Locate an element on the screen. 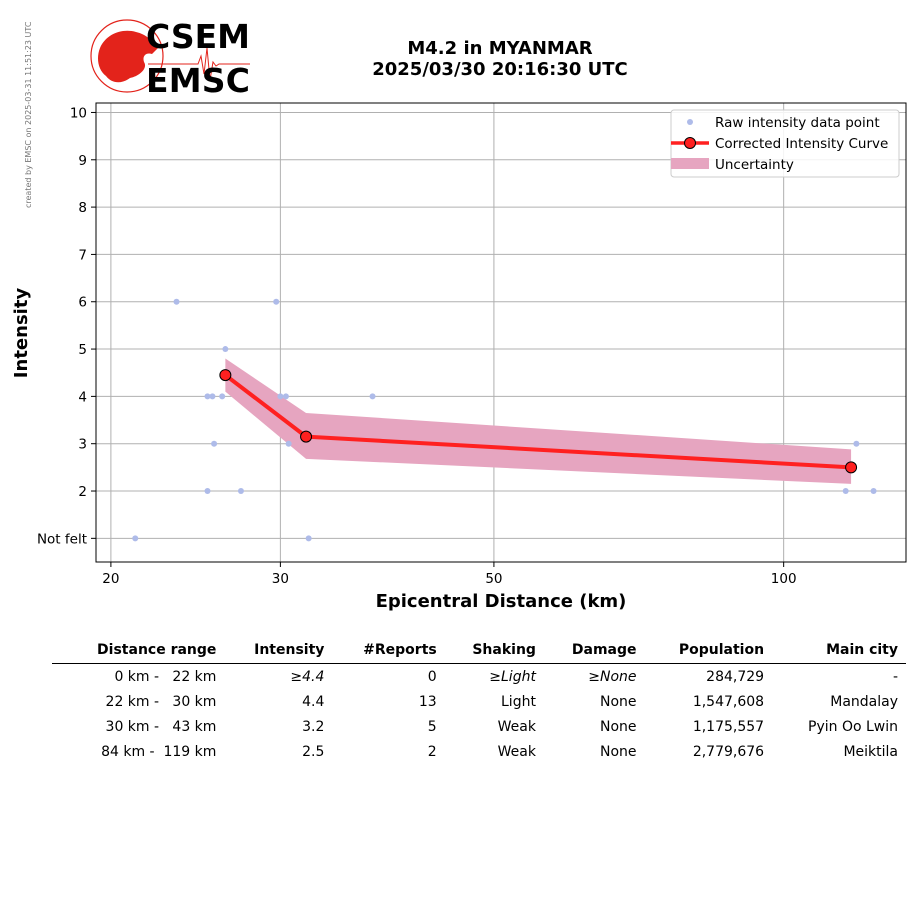 The height and width of the screenshot is (905, 915). column-header: Intensity is located at coordinates (278, 652).